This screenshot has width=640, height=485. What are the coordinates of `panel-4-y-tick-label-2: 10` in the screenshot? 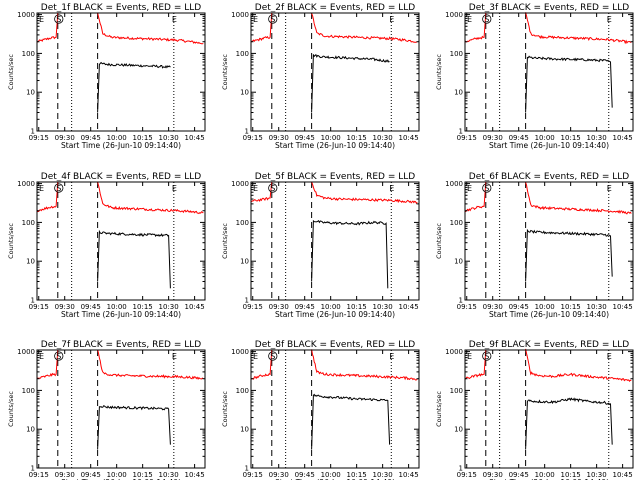 It's located at (30, 262).